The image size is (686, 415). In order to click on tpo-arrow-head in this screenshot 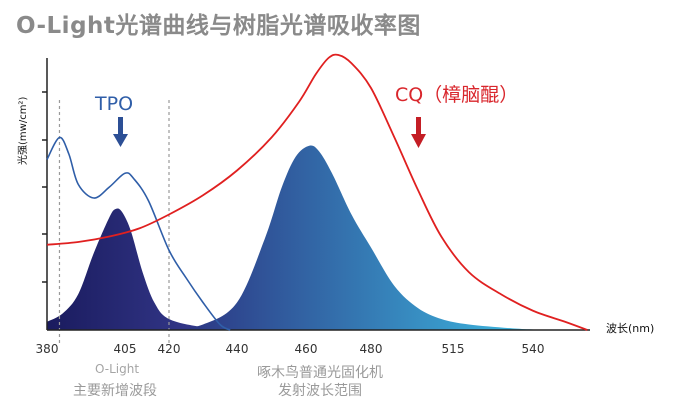, I will do `click(120, 140)`.